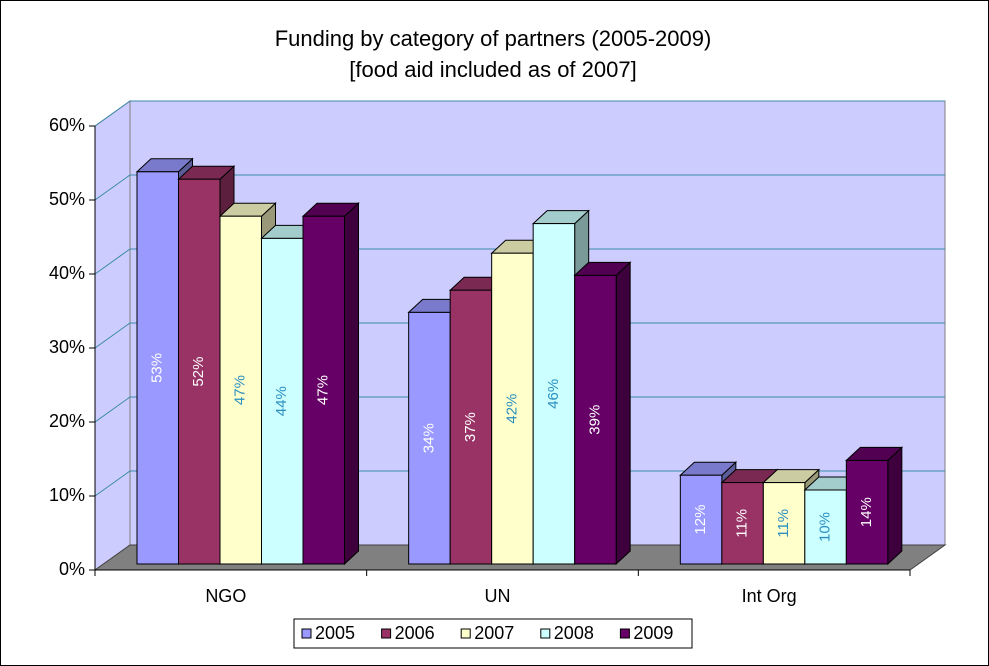  I want to click on data-label: 46%, so click(553, 394).